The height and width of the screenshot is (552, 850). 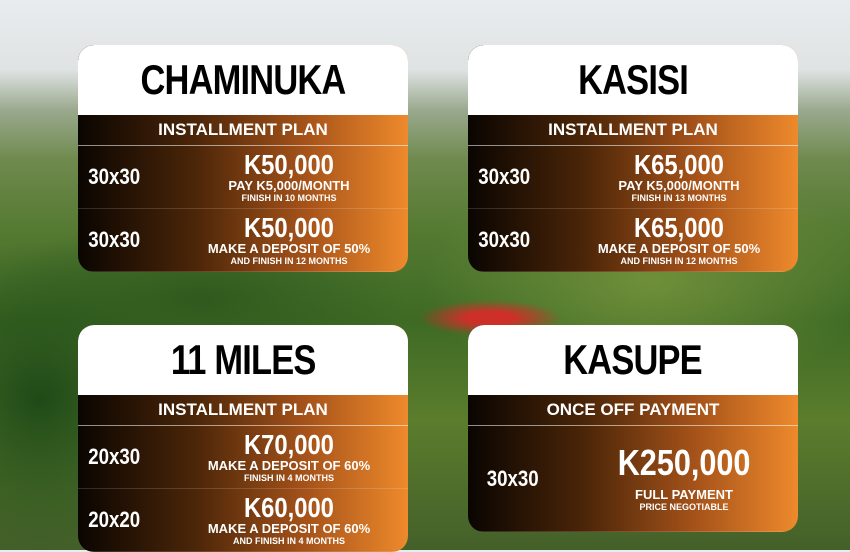 I want to click on card-title: KASISI, so click(x=633, y=79).